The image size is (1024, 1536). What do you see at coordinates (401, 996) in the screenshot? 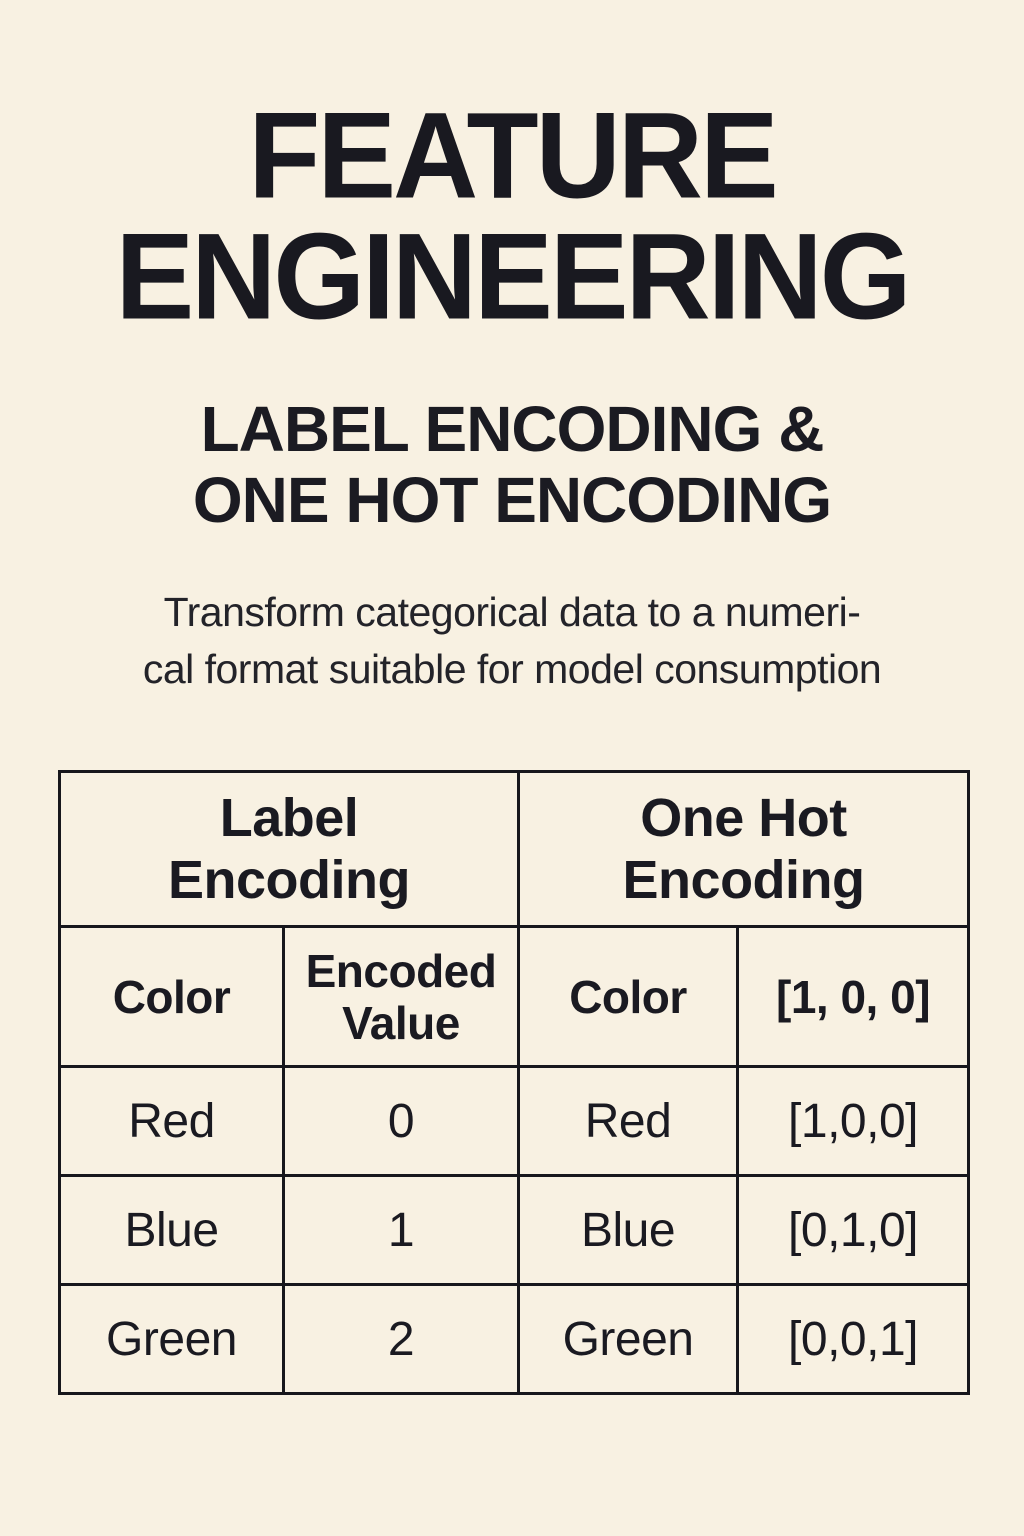
I see `column-header-encoded-value: Encoded Value` at bounding box center [401, 996].